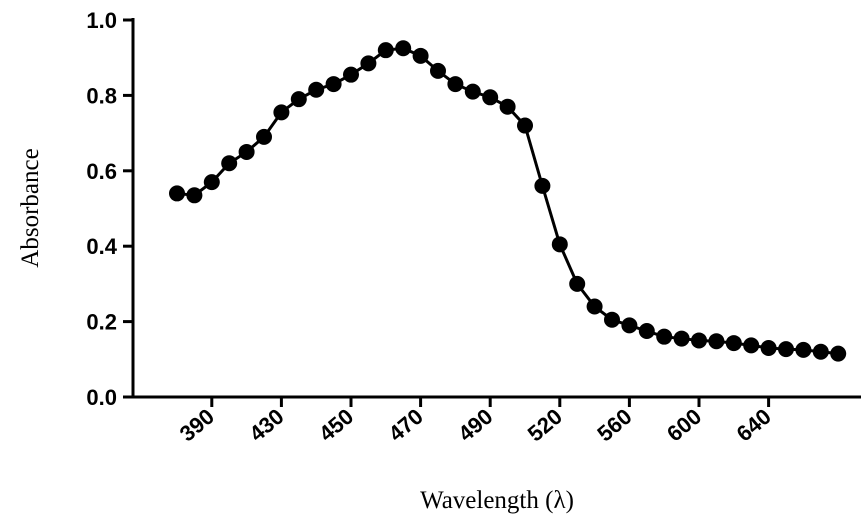 The width and height of the screenshot is (861, 523). What do you see at coordinates (101, 322) in the screenshot?
I see `y-tick-label: 0.2` at bounding box center [101, 322].